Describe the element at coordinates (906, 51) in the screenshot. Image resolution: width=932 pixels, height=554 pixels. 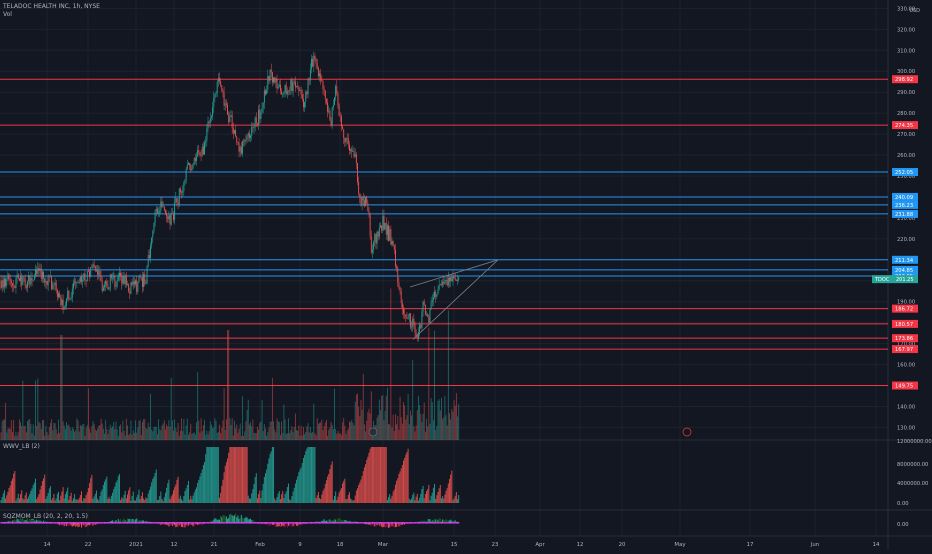
I see `y-tick-label: 310.00` at that location.